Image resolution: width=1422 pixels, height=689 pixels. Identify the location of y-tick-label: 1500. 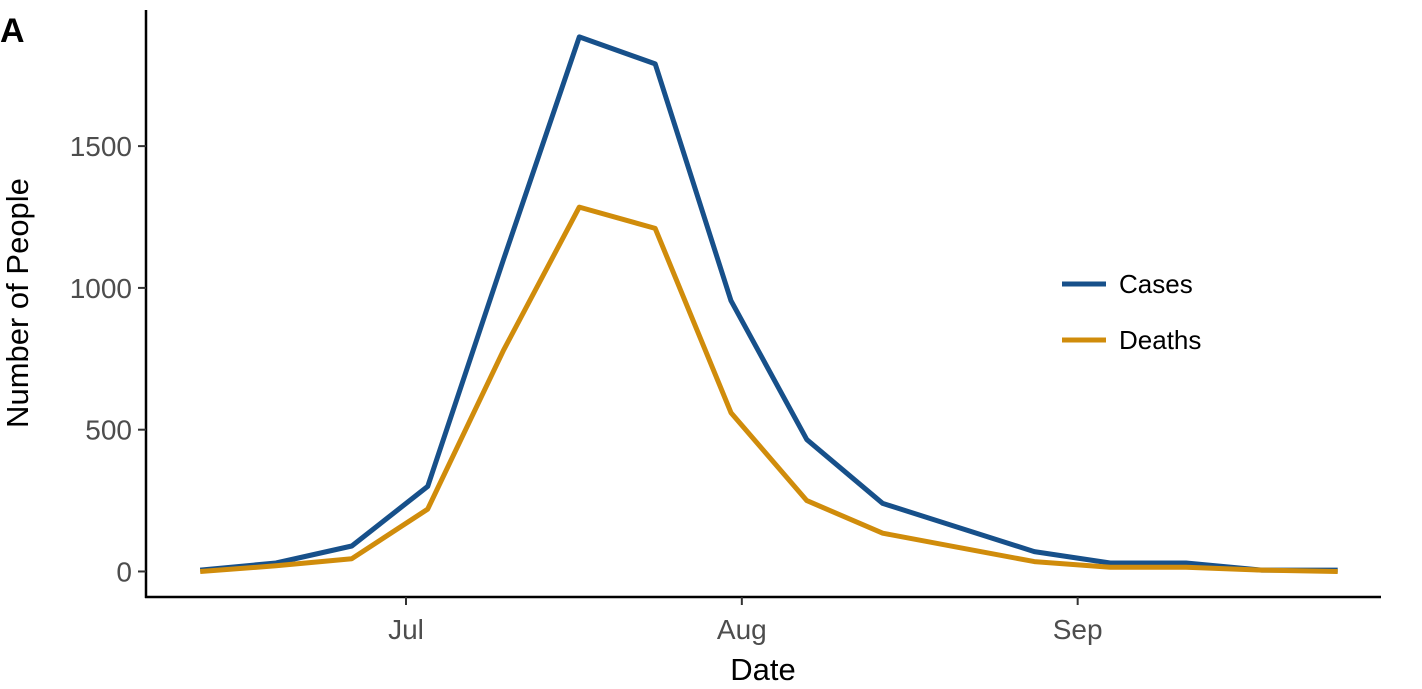
(101, 146).